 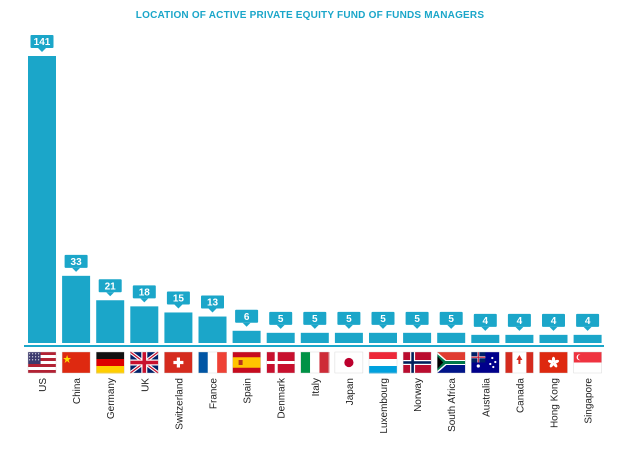 I want to click on category-label: Japan, so click(x=350, y=391).